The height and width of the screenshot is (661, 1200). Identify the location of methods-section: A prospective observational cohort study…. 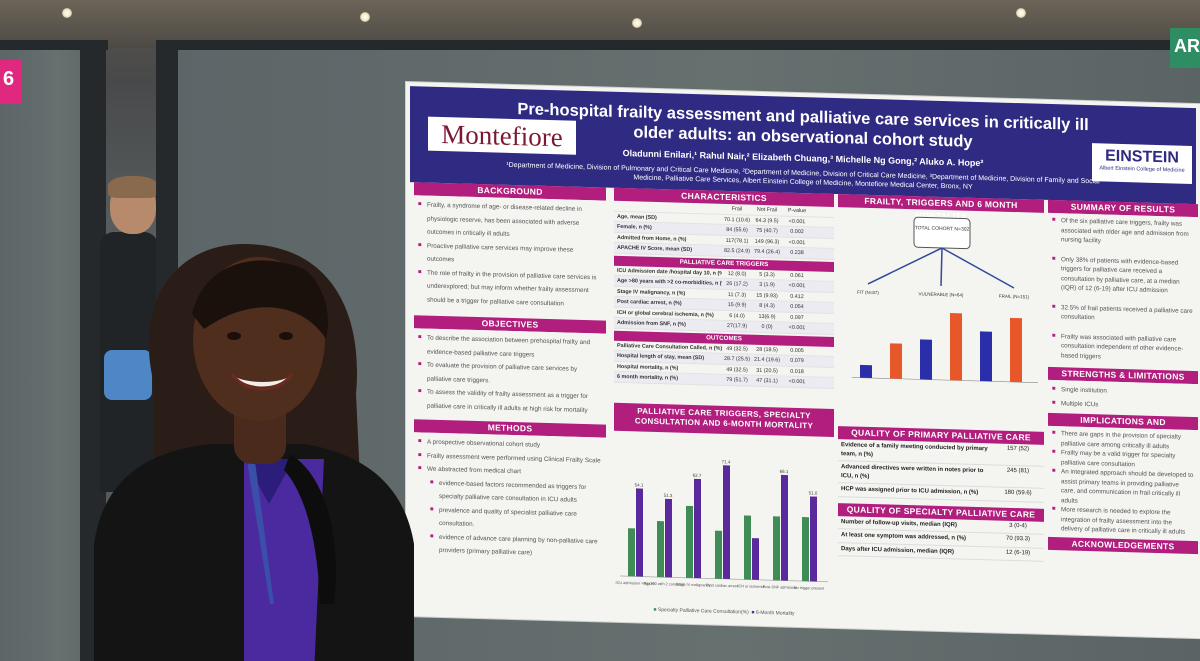
(510, 499).